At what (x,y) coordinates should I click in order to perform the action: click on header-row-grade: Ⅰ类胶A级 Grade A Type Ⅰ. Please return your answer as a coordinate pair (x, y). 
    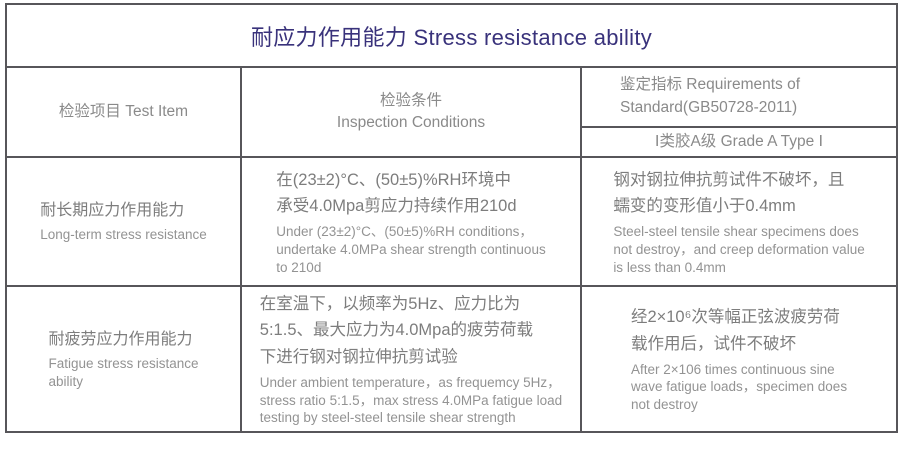
    Looking at the image, I should click on (452, 142).